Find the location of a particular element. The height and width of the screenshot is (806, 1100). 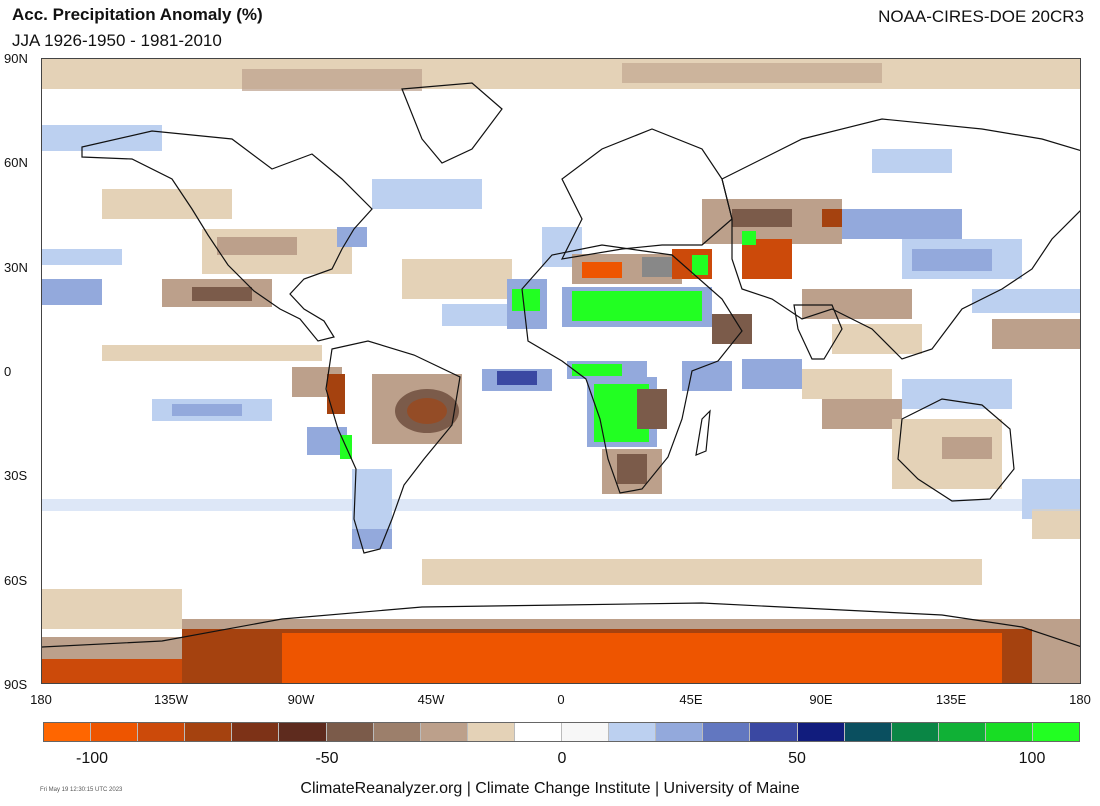

india-outline is located at coordinates (818, 332).